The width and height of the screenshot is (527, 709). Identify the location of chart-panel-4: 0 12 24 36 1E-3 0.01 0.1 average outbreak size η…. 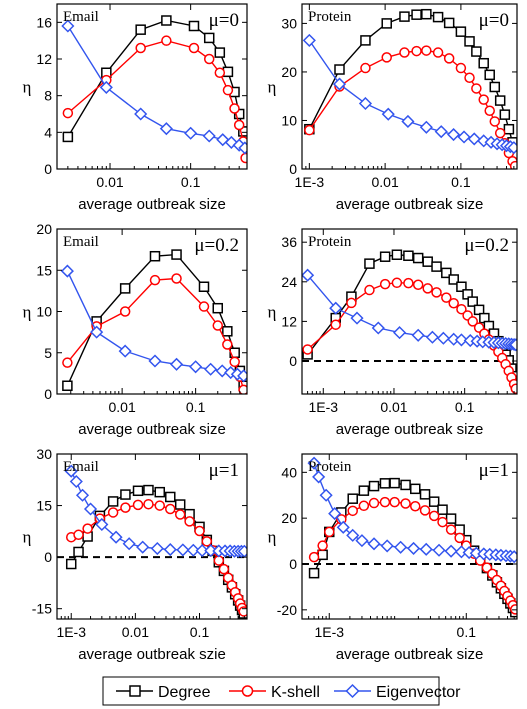
(393, 333).